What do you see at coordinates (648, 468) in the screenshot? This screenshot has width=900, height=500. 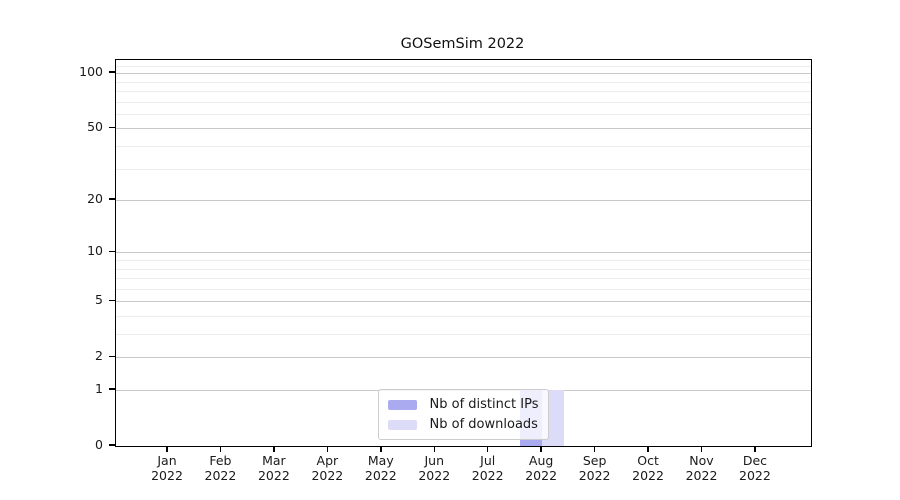 I see `x-tick-label: Oct 2022` at bounding box center [648, 468].